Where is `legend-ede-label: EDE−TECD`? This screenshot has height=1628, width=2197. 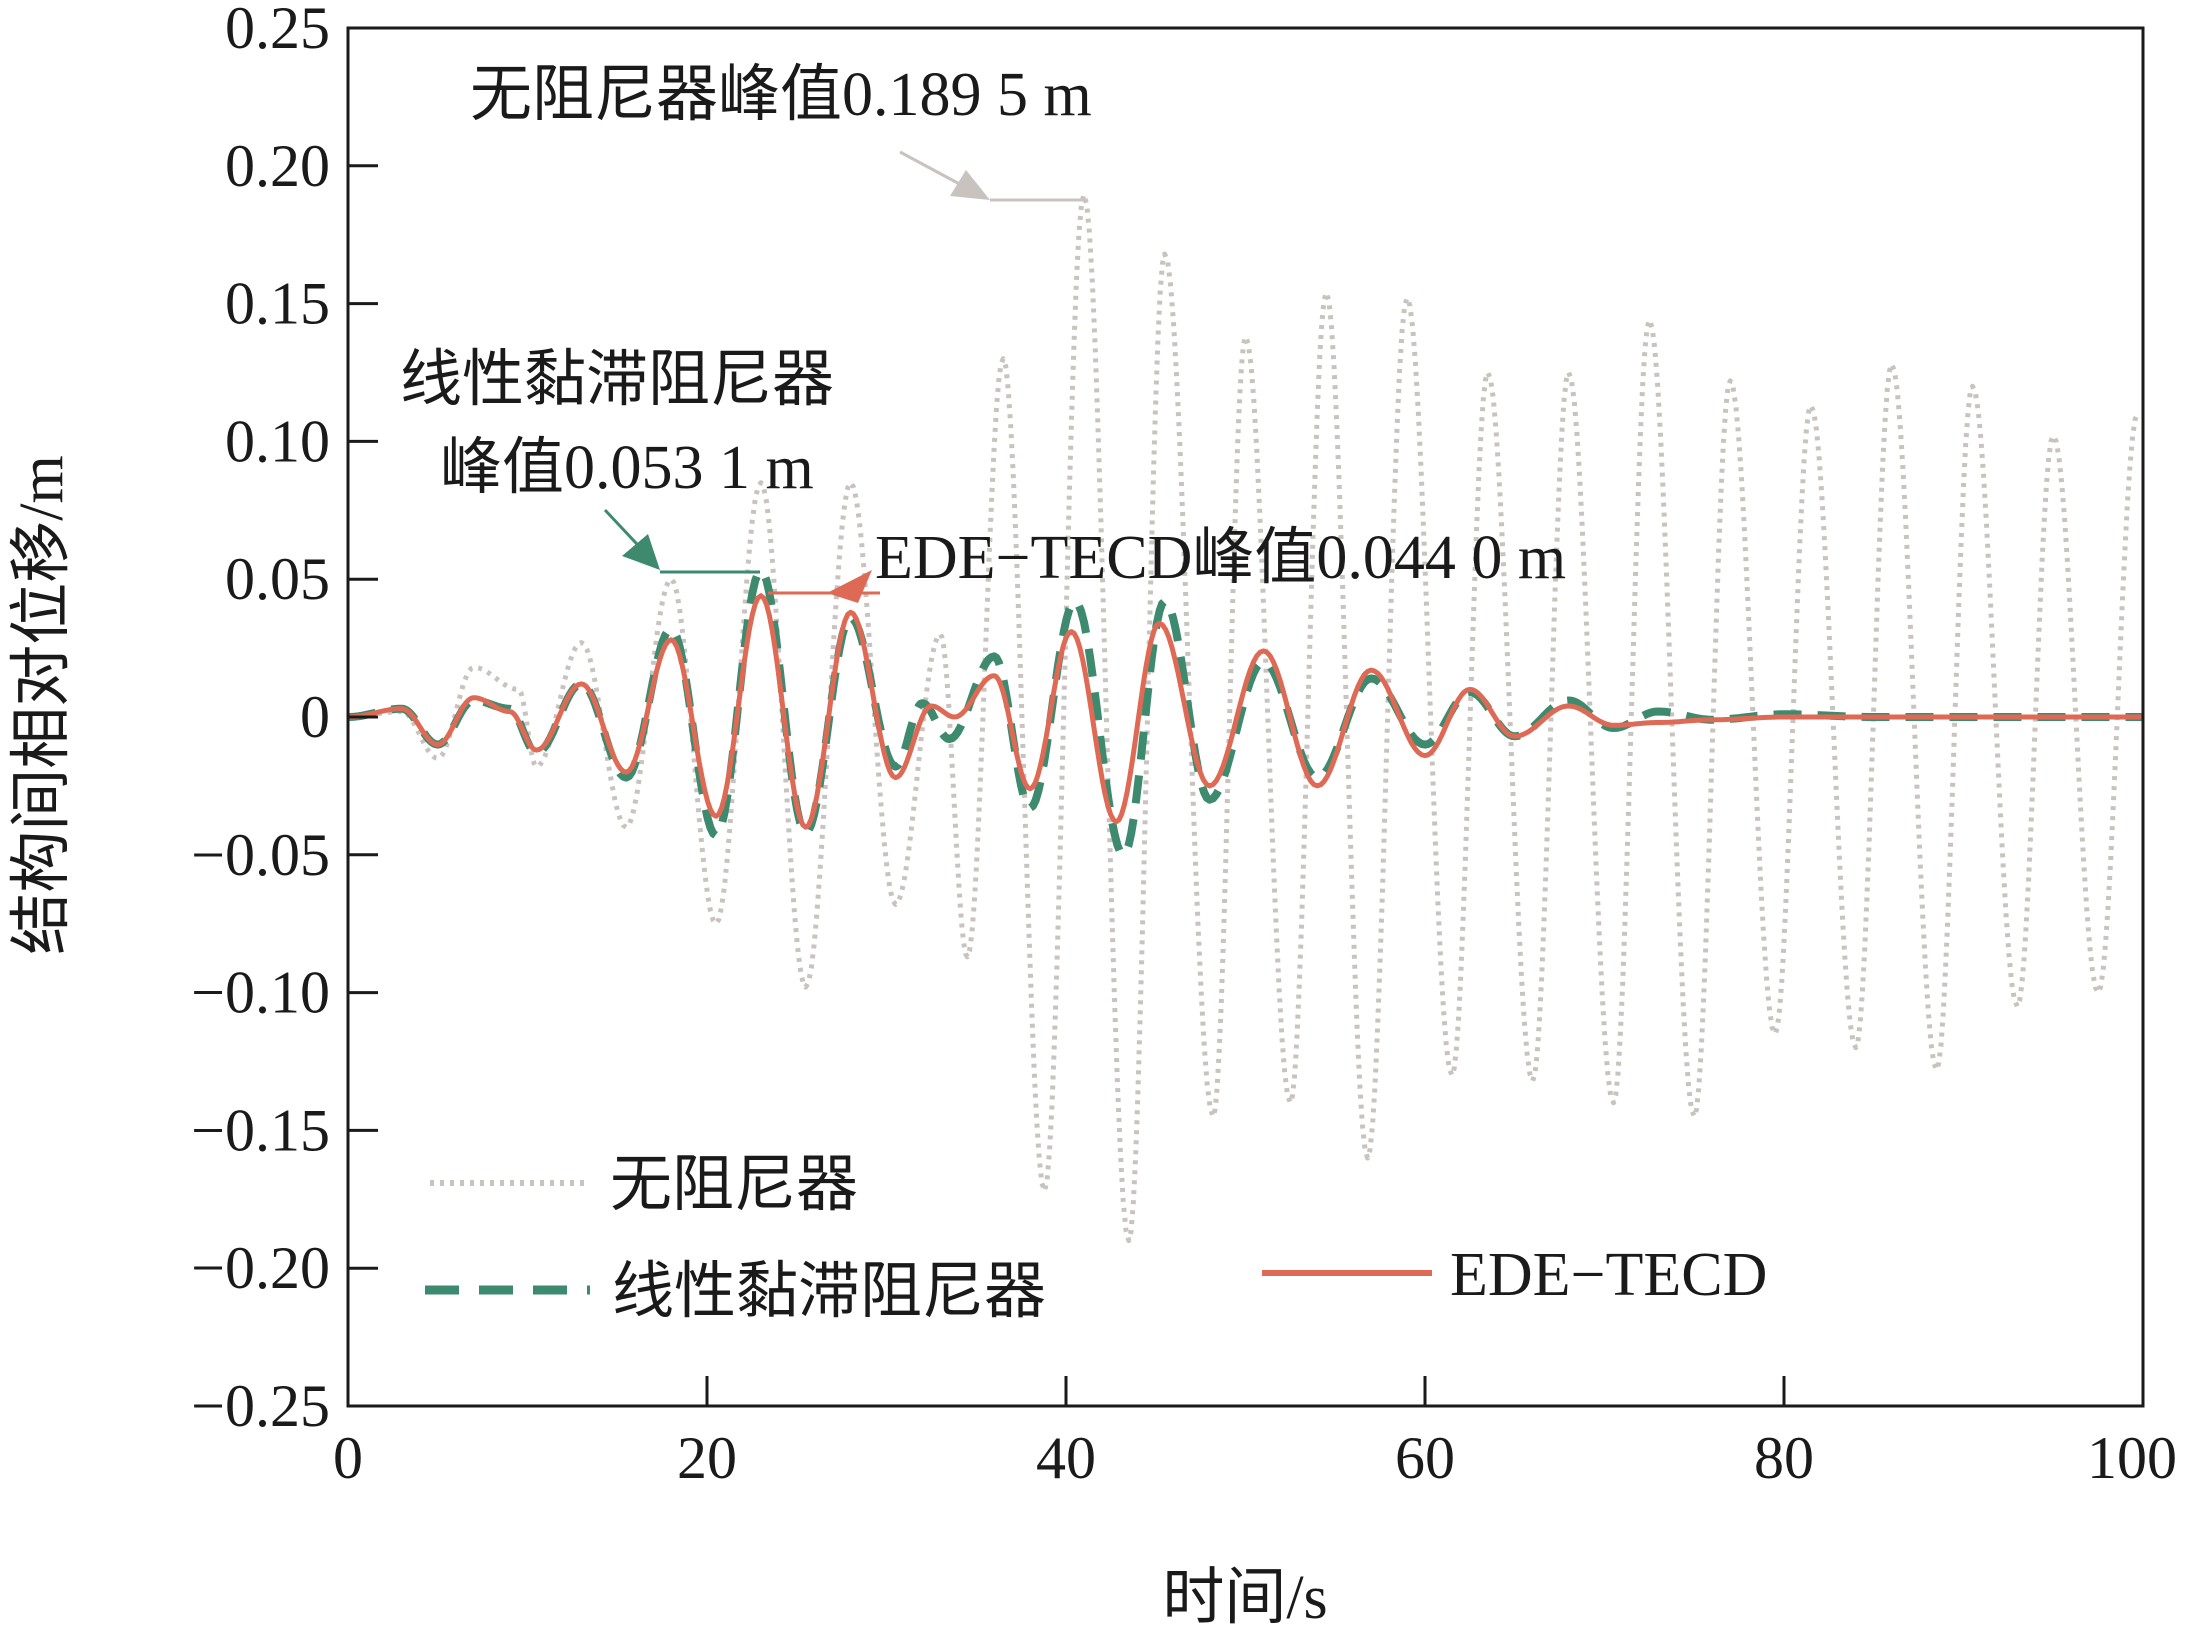 legend-ede-label: EDE−TECD is located at coordinates (1608, 1275).